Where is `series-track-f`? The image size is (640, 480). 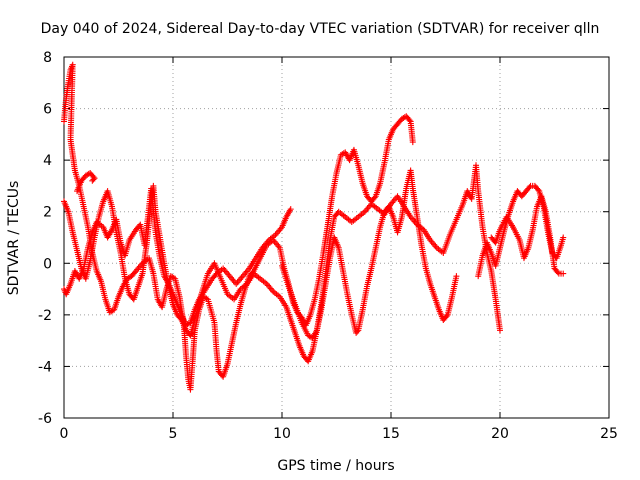
series-track-f is located at coordinates (527, 235).